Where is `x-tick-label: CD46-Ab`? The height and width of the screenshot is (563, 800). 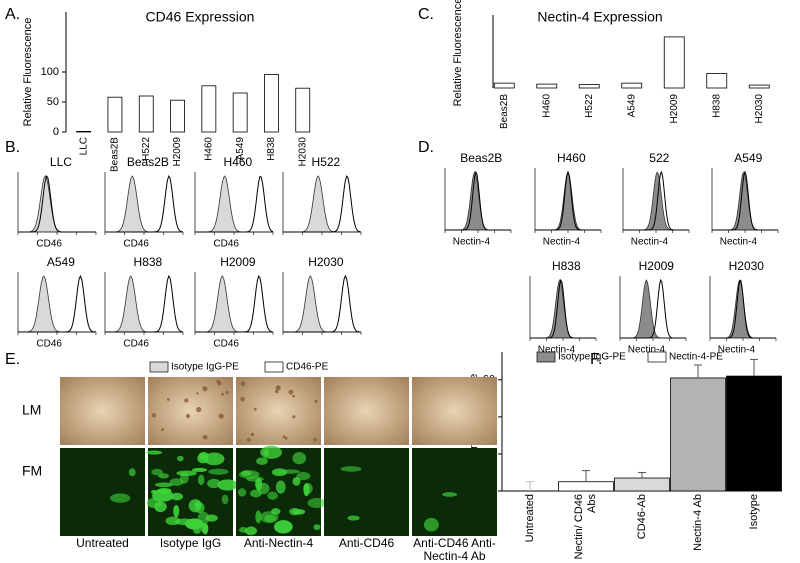
x-tick-label: CD46-Ab is located at coordinates (641, 517).